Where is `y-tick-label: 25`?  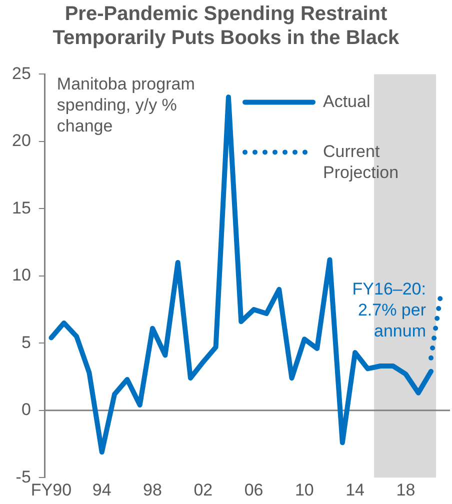 y-tick-label: 25 is located at coordinates (21, 73).